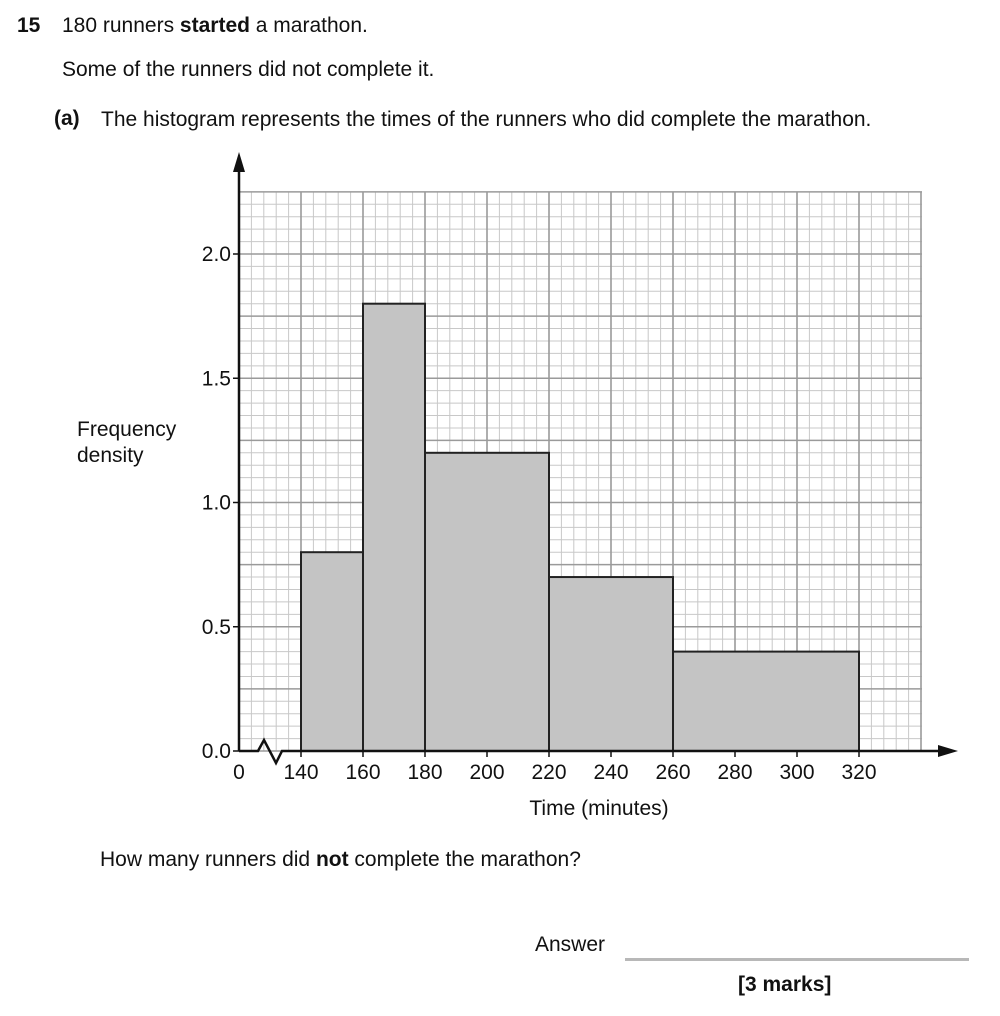  Describe the element at coordinates (672, 772) in the screenshot. I see `x-tick-label: 260` at that location.